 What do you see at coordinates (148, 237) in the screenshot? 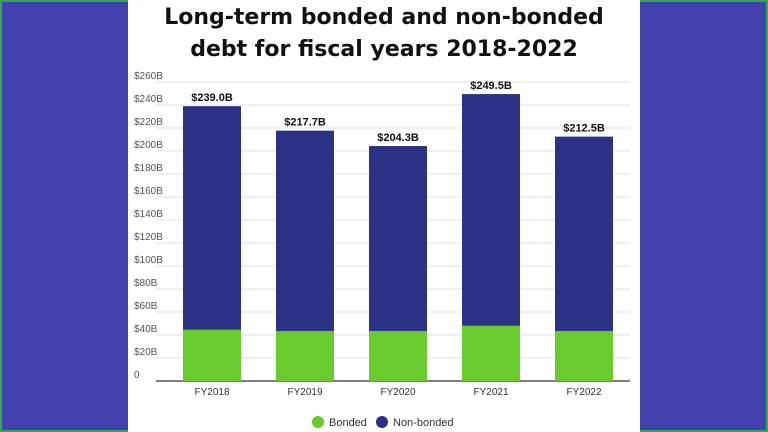
I see `y-tick-label: $120B` at bounding box center [148, 237].